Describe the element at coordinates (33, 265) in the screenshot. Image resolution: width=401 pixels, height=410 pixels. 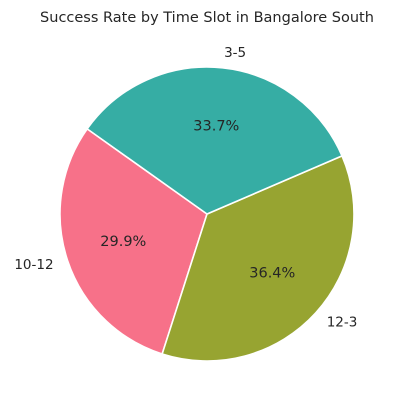
I see `slice-label-10-12: 10-12` at that location.